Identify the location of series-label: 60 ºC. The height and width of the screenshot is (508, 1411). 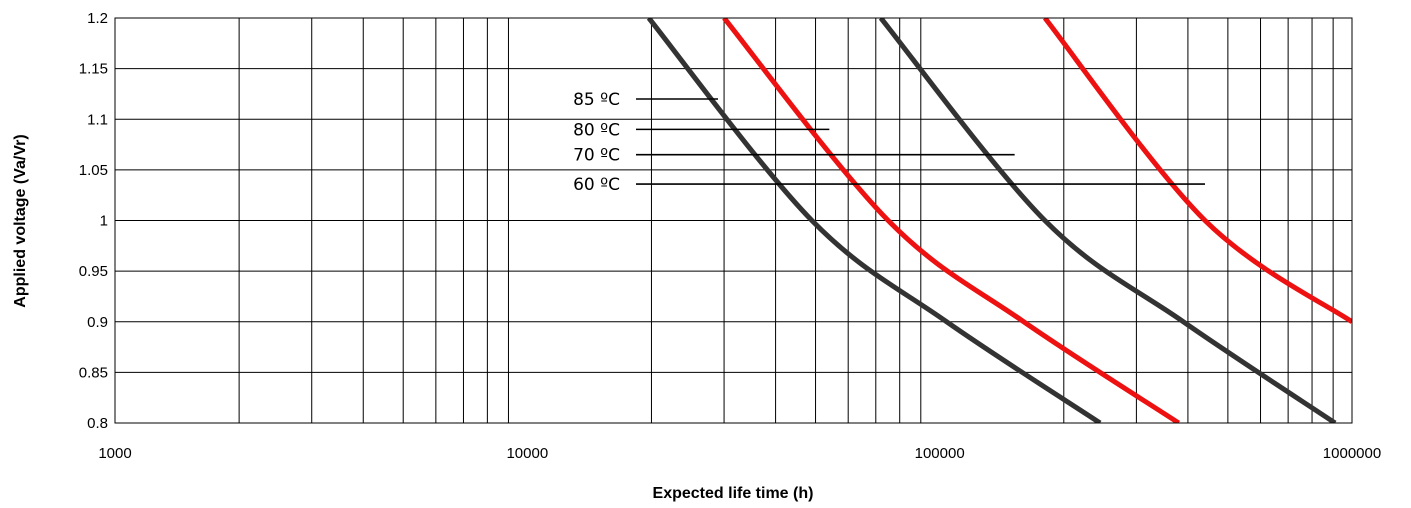
(596, 185).